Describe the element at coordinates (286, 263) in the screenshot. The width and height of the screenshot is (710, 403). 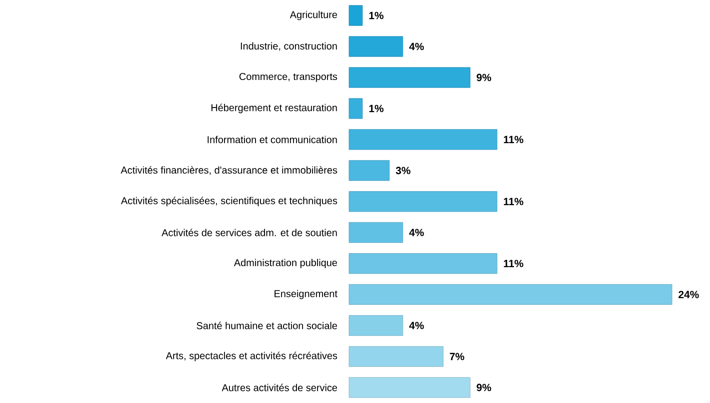
I see `y-tick-label: Administration publique` at that location.